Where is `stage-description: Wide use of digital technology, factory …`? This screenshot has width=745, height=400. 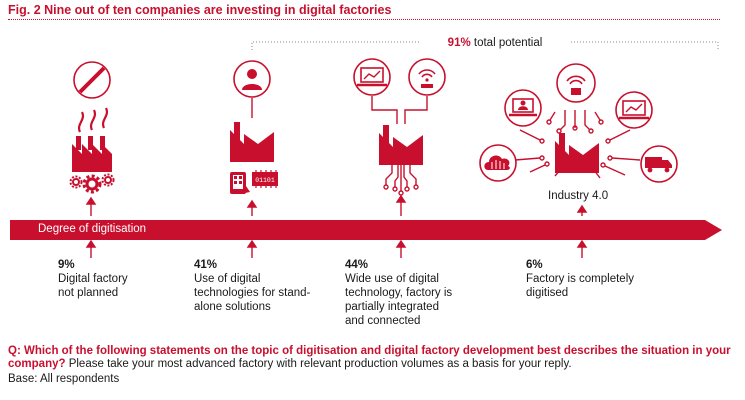 stage-description: Wide use of digital technology, factory … is located at coordinates (399, 300).